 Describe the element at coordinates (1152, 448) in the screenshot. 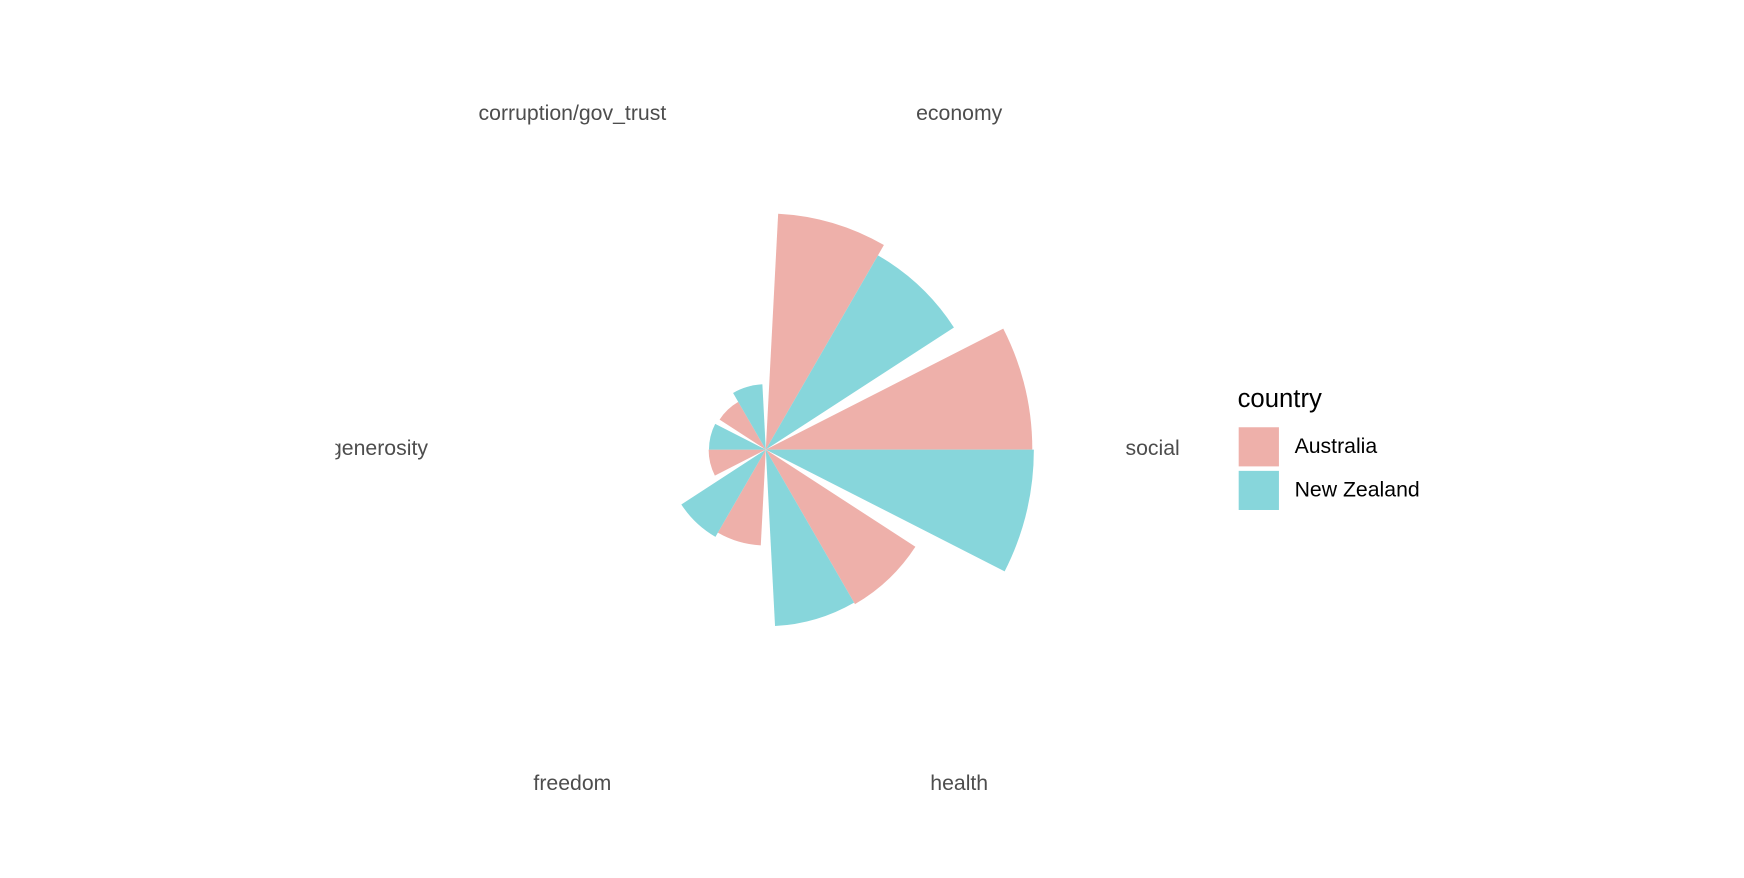

I see `category-label: social` at that location.